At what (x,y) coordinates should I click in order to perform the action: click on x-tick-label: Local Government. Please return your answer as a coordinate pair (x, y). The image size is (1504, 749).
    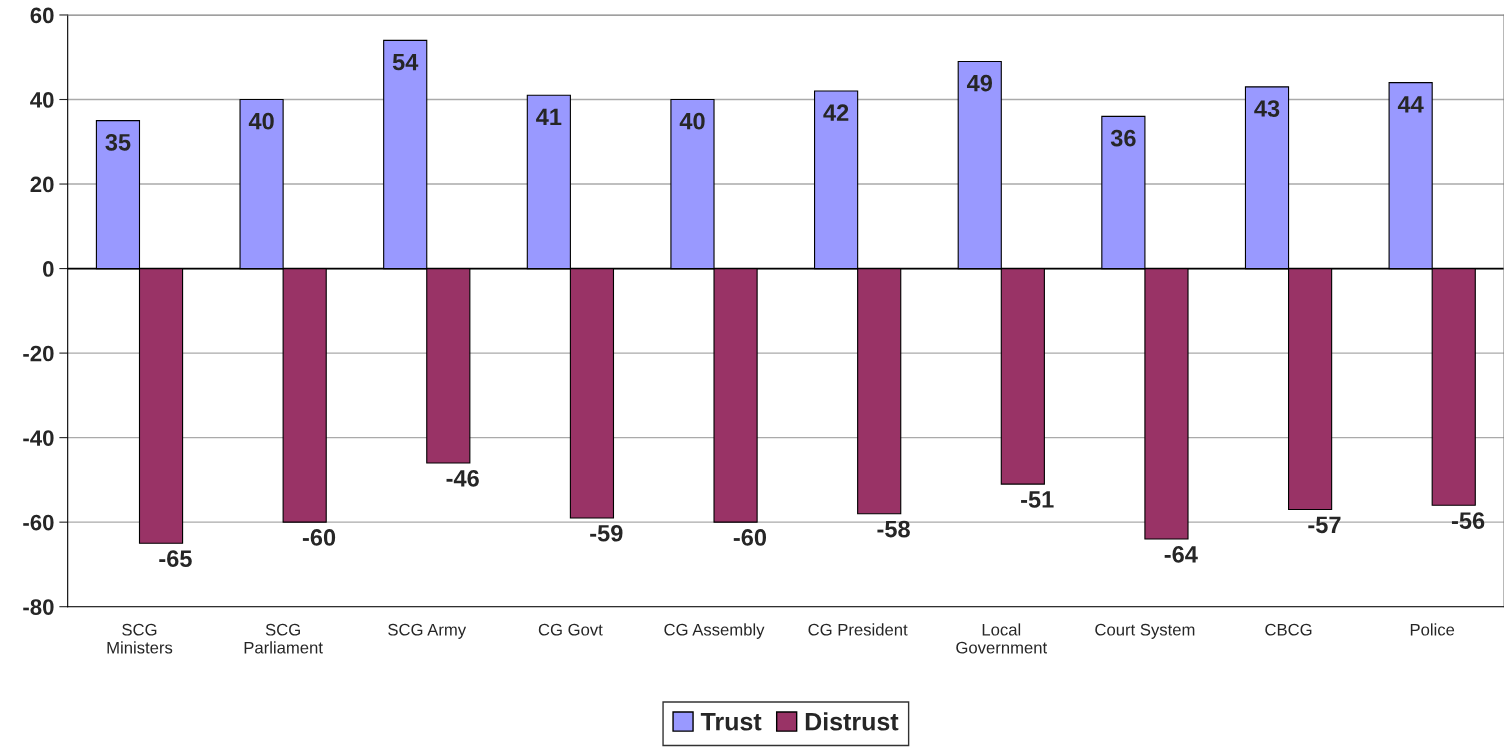
    Looking at the image, I should click on (1002, 638).